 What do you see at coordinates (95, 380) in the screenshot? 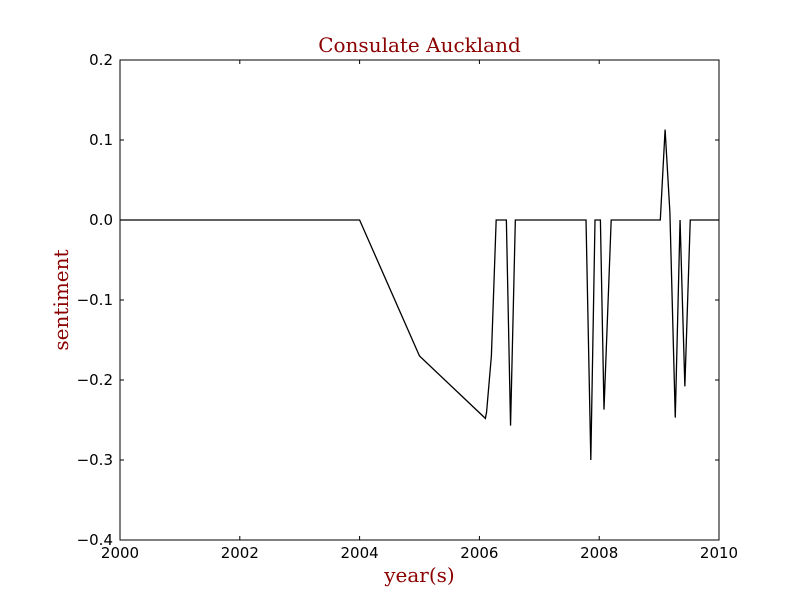
I see `y-tick-label: −0.2` at bounding box center [95, 380].